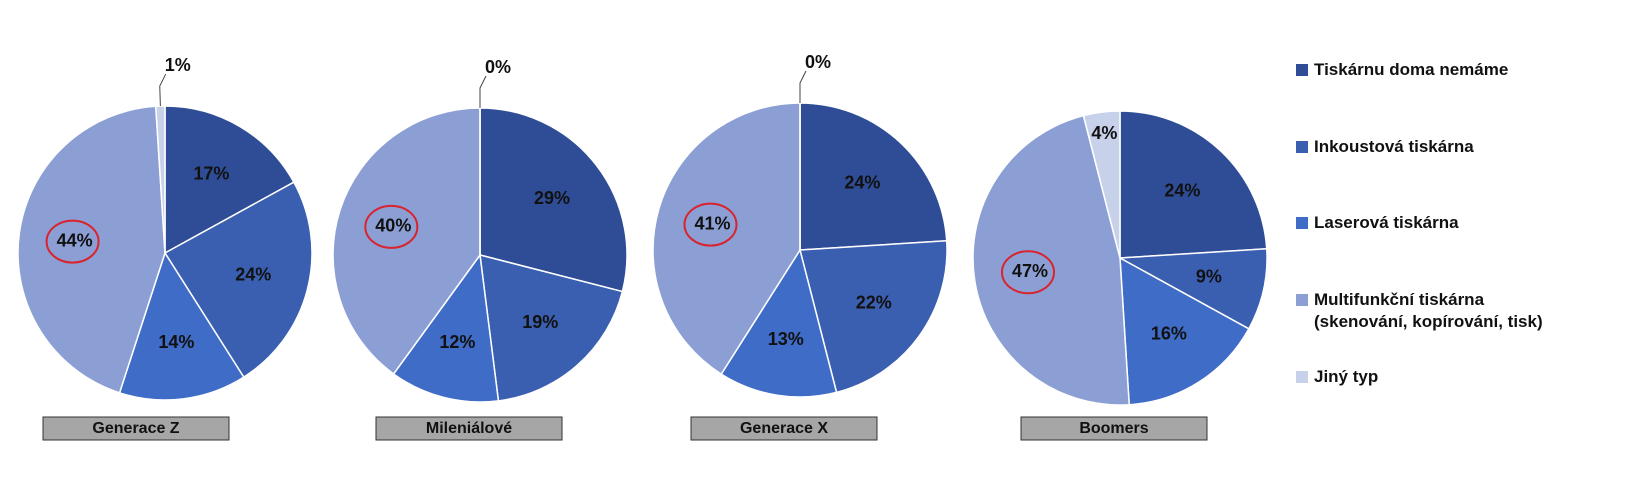 This screenshot has height=495, width=1639. I want to click on data-label: 41%, so click(712, 223).